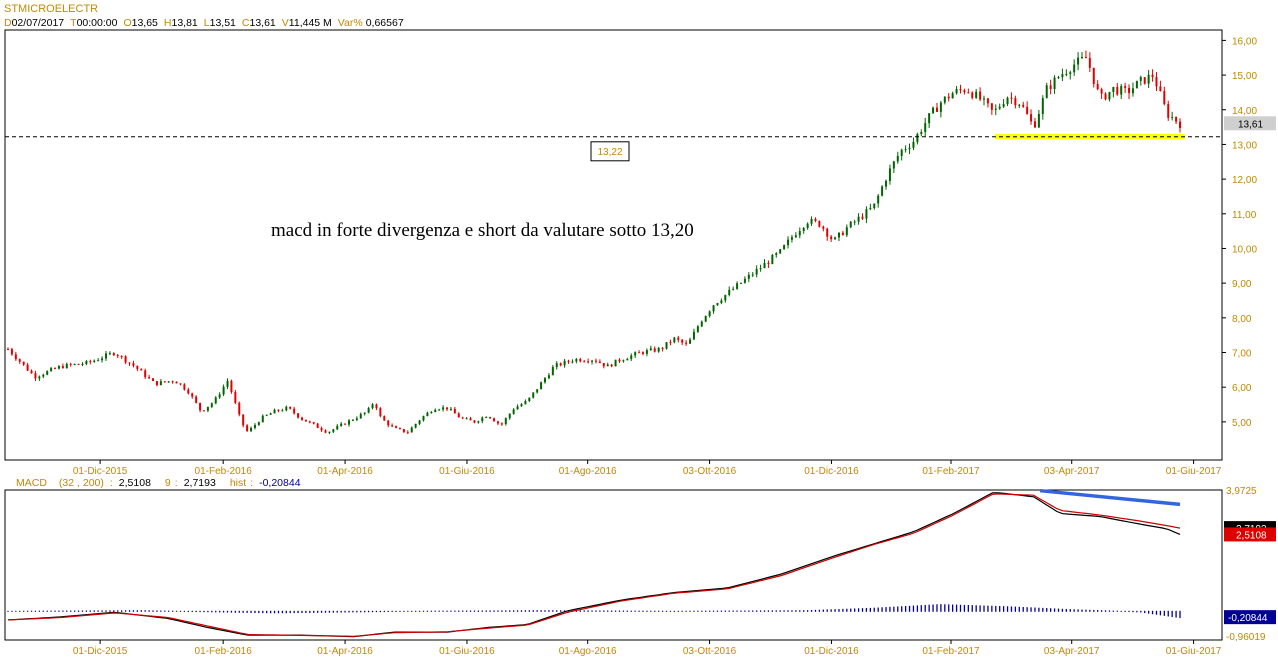 The width and height of the screenshot is (1278, 668). What do you see at coordinates (51, 9) in the screenshot?
I see `symbol-title: STMICROELECTR` at bounding box center [51, 9].